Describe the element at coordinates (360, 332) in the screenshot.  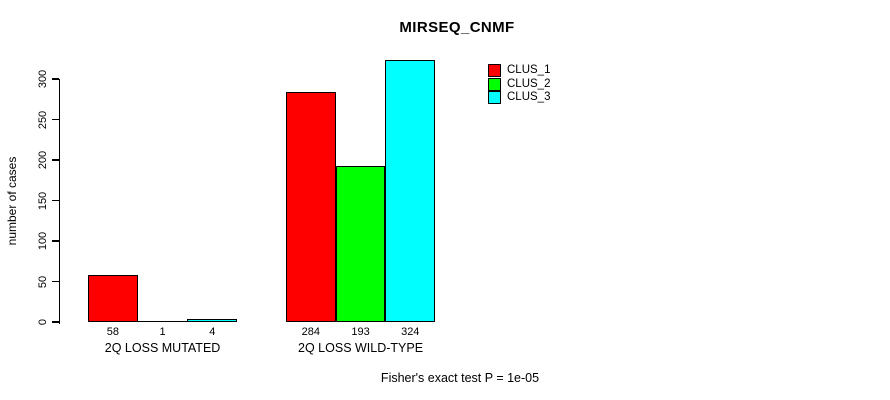
I see `bar-value-label: 193` at that location.